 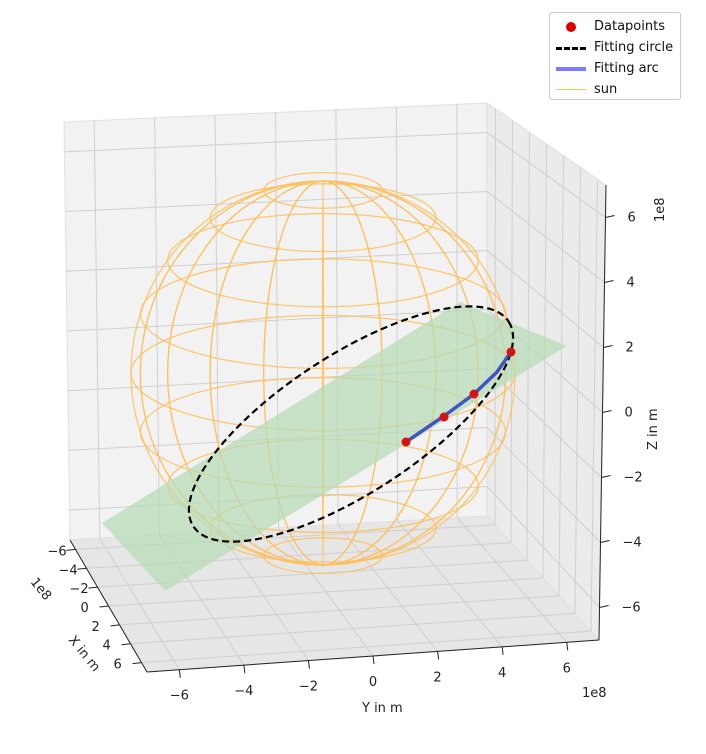 What do you see at coordinates (594, 693) in the screenshot?
I see `y-offset-label: 1e8` at bounding box center [594, 693].